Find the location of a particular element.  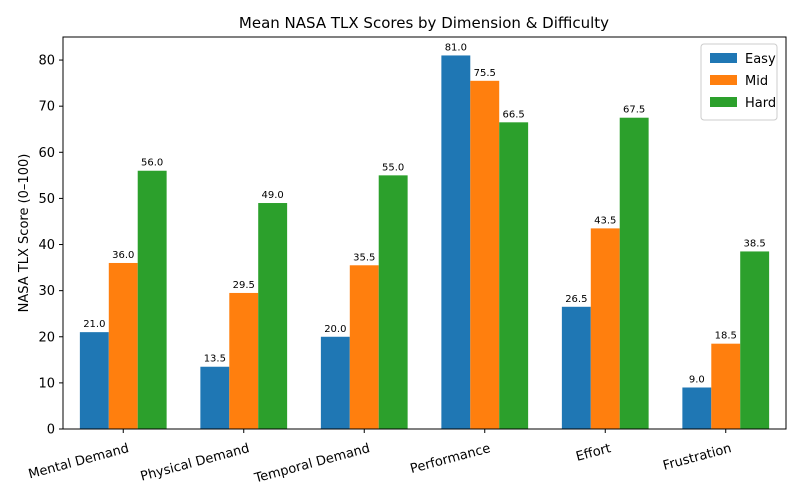

bar-value-label: 75.5 is located at coordinates (485, 73).